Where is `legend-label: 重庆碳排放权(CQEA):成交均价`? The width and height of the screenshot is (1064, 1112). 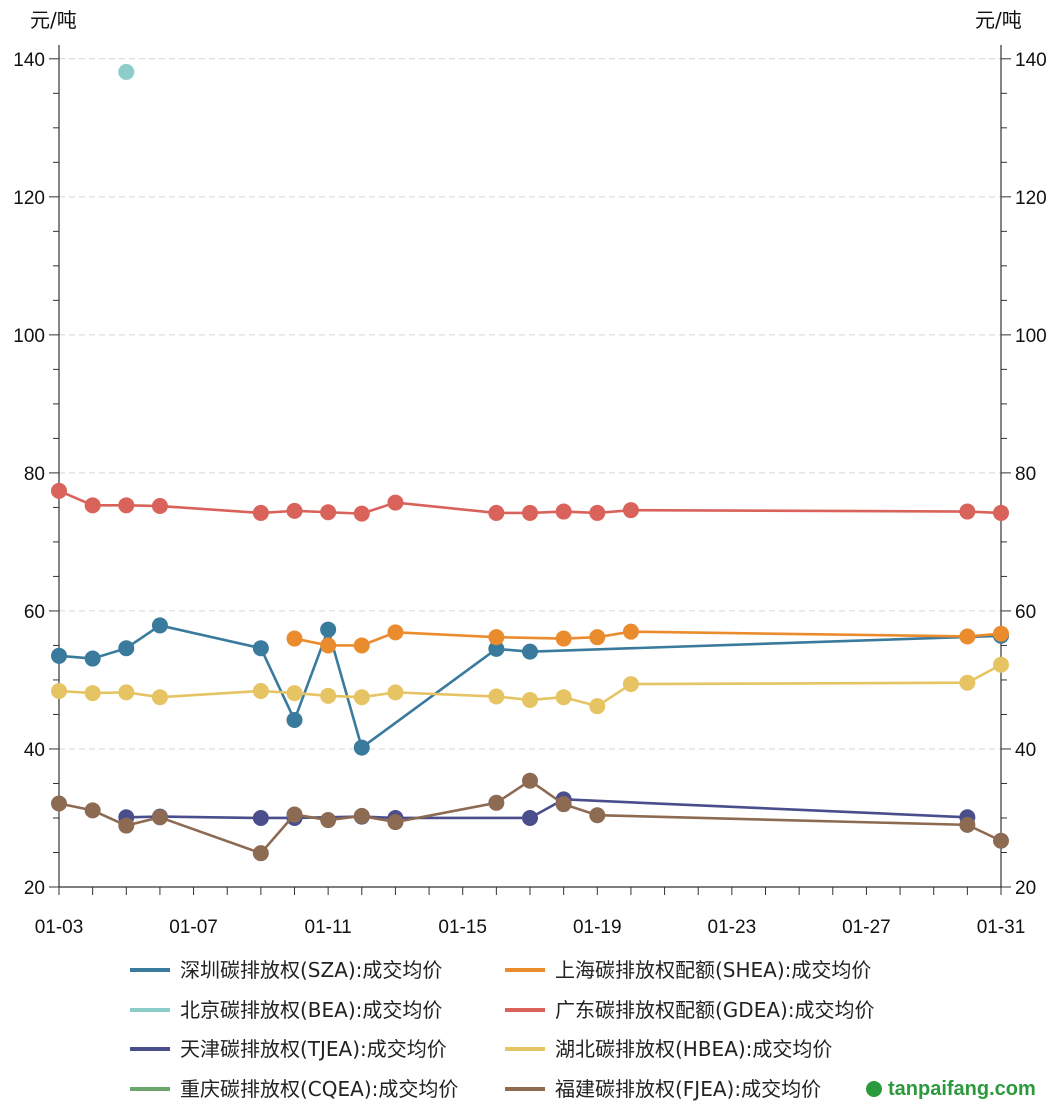 legend-label: 重庆碳排放权(CQEA):成交均价 is located at coordinates (319, 1089).